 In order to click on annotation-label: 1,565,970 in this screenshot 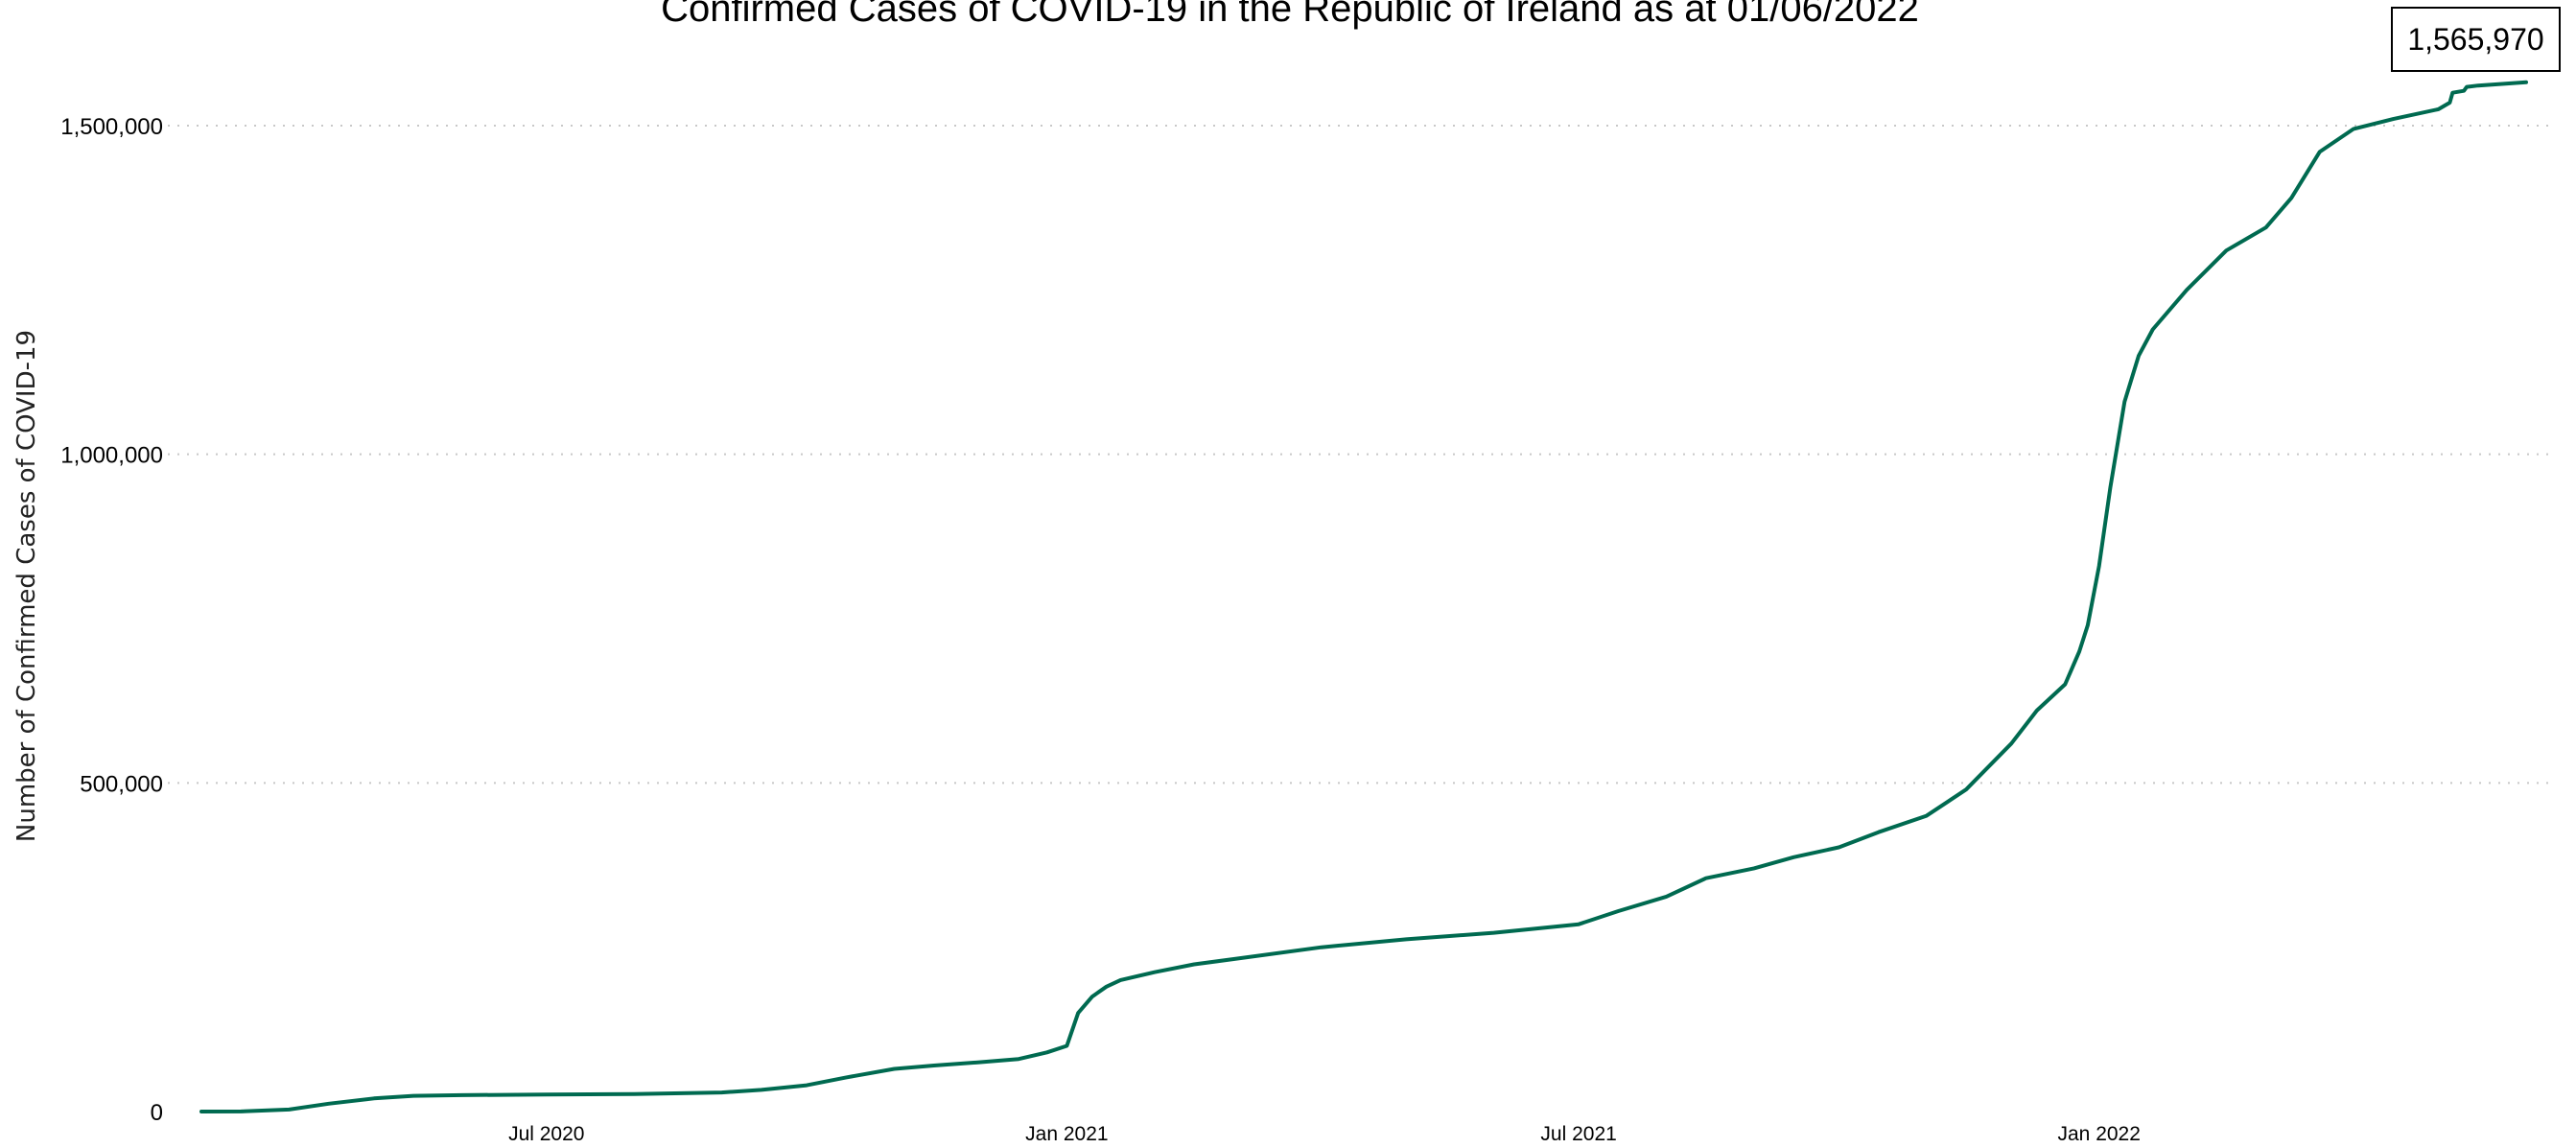, I will do `click(2475, 39)`.